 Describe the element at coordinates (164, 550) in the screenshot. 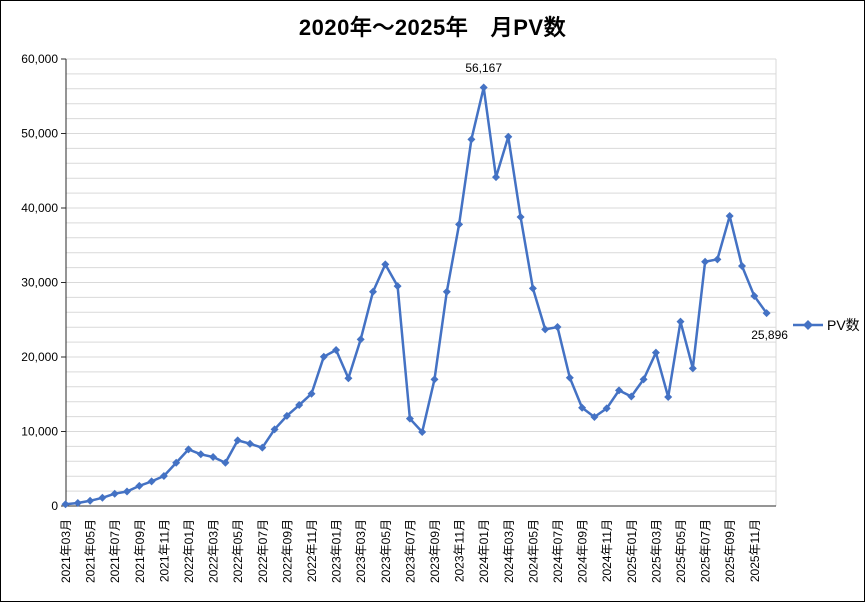

I see `x-axis-tick-label: 2021年11月` at that location.